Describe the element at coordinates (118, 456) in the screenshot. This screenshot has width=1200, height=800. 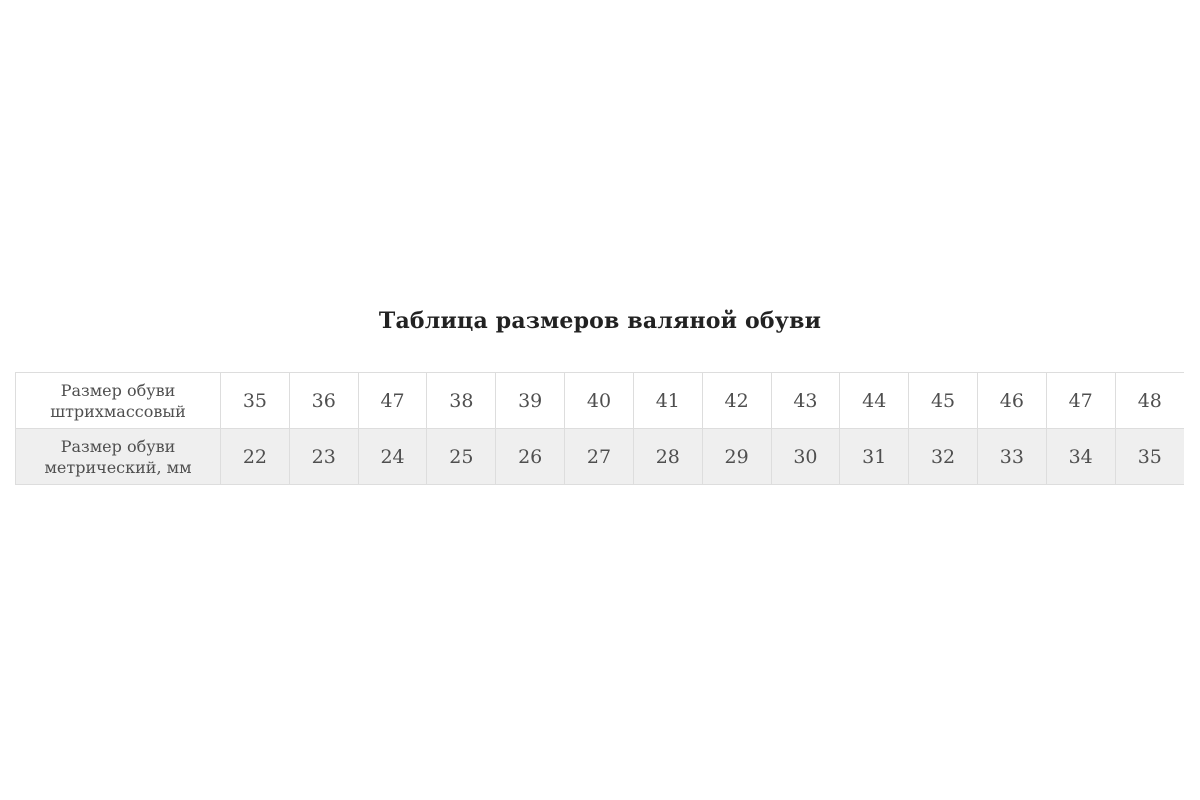
I see `row-label: Размер обуви метрический, мм` at that location.